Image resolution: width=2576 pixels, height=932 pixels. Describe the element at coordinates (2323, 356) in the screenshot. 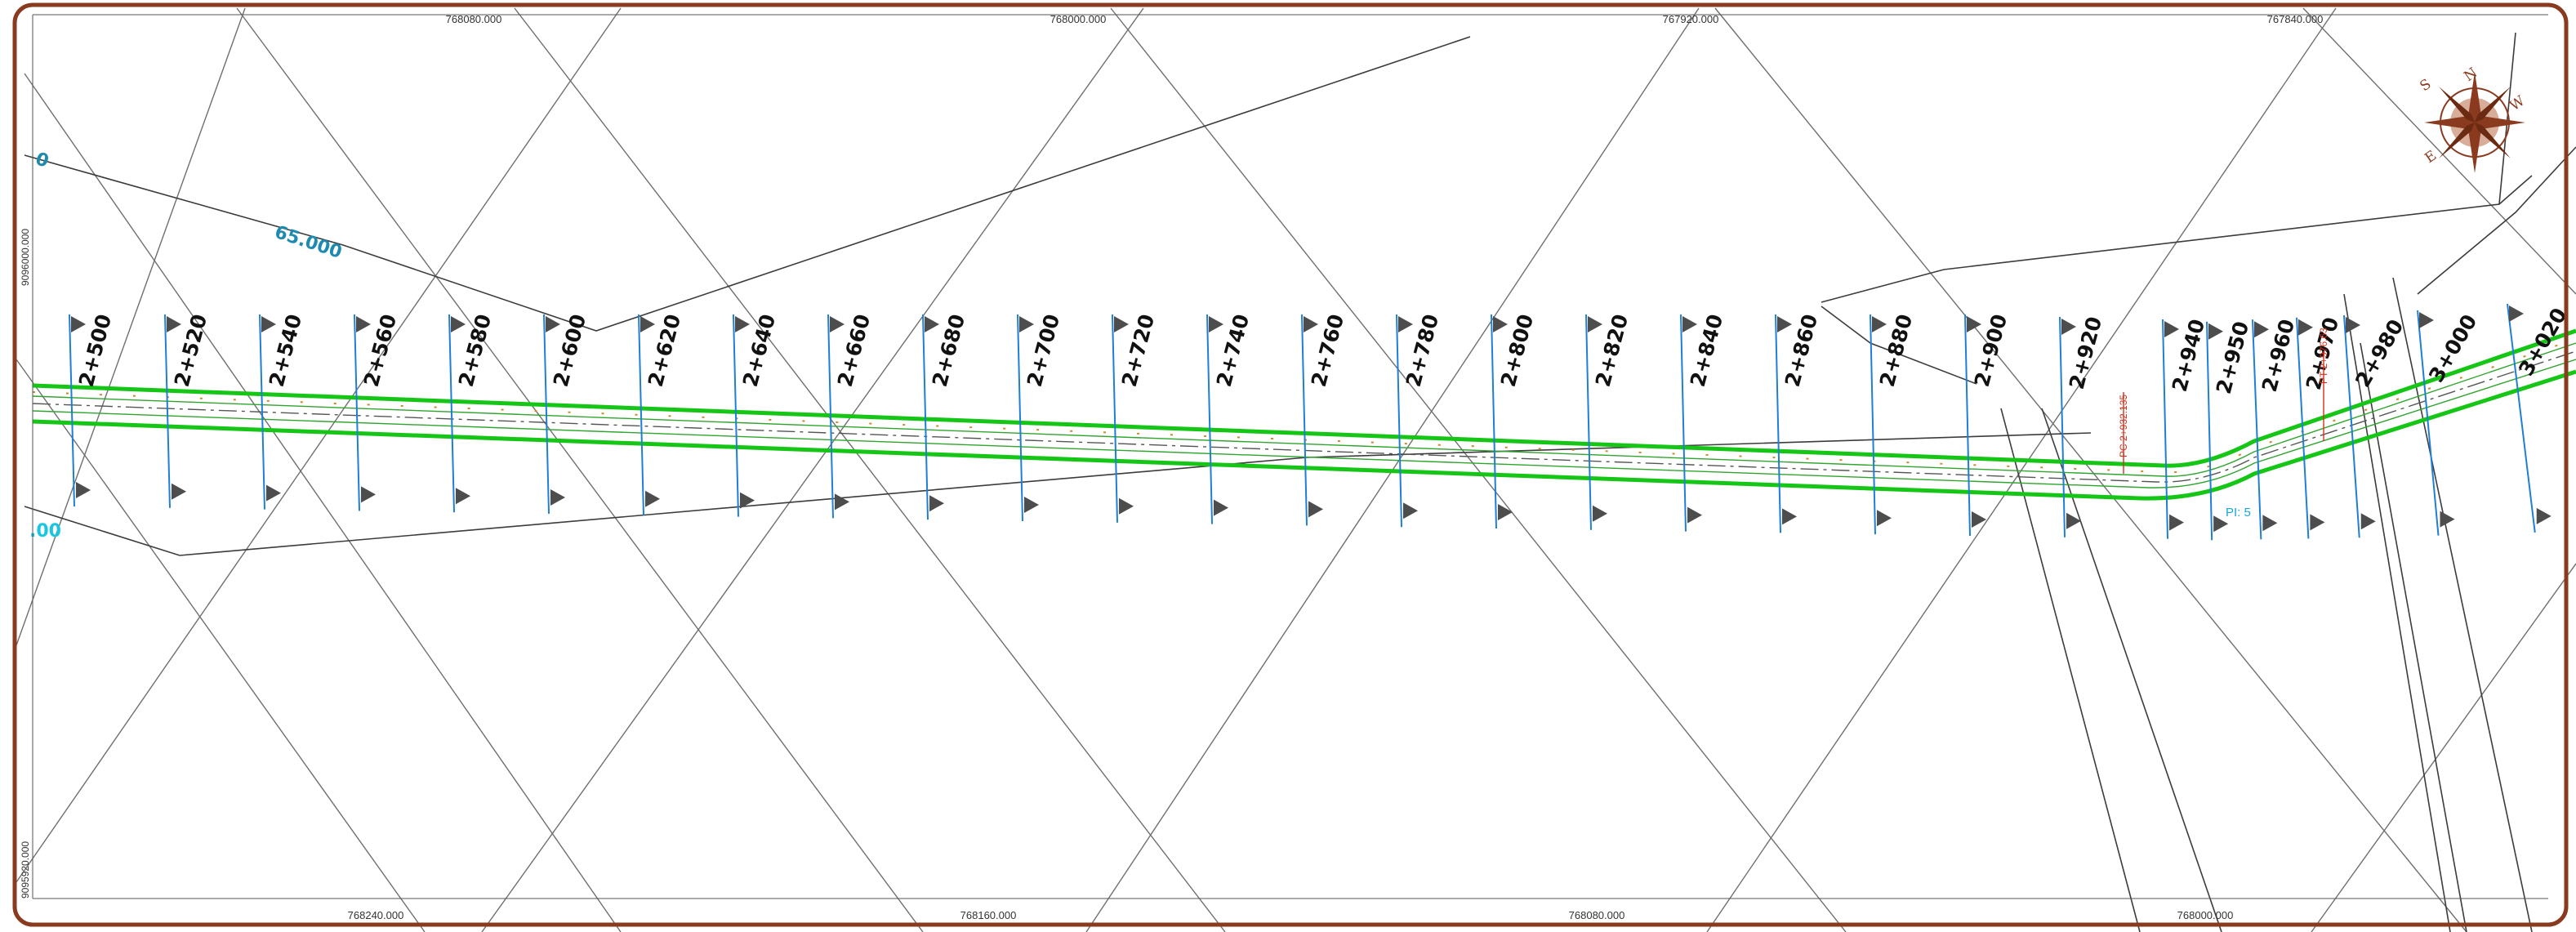

I see `pt-annotation: PT 2+976.63` at that location.